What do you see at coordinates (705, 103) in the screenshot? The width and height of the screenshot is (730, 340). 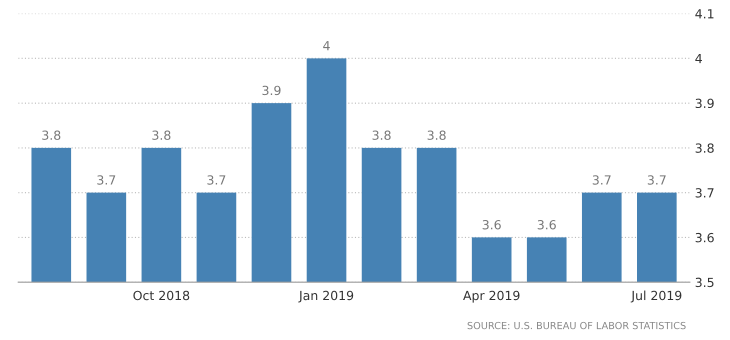 I see `y-tick-label: 3.9` at bounding box center [705, 103].